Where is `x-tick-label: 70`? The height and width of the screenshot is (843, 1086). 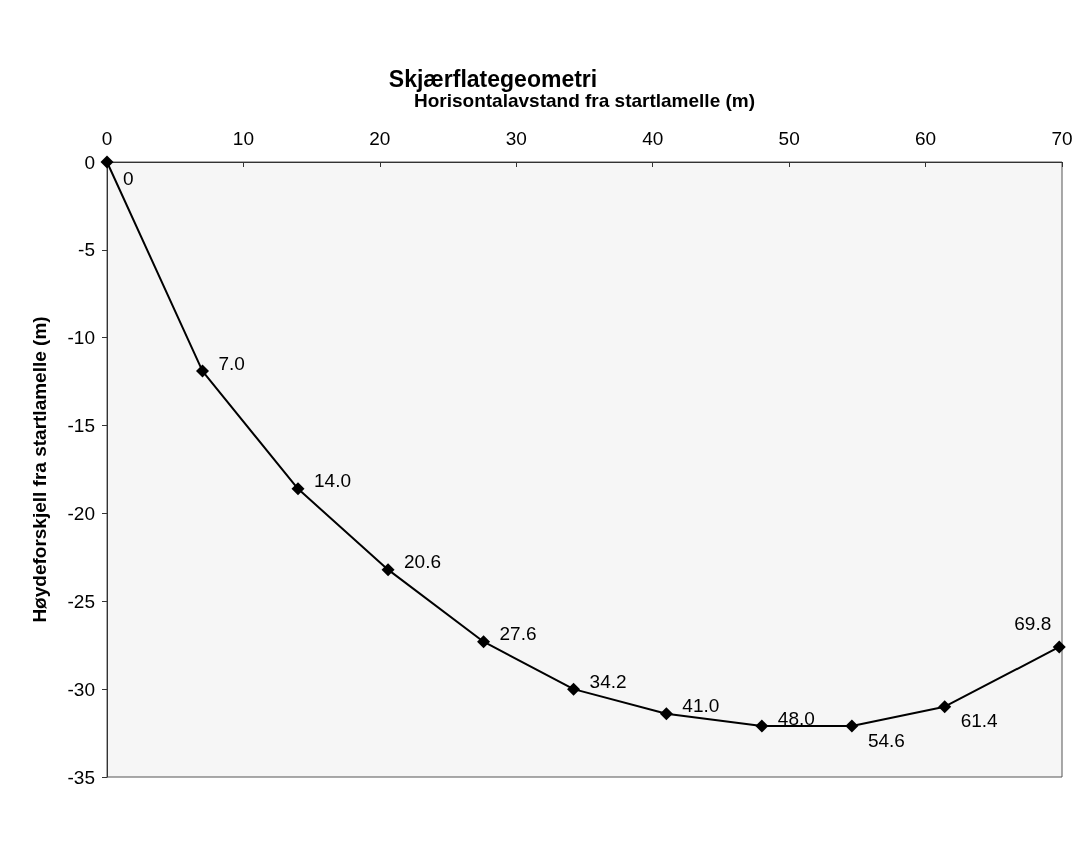
x-tick-label: 70 is located at coordinates (1062, 138).